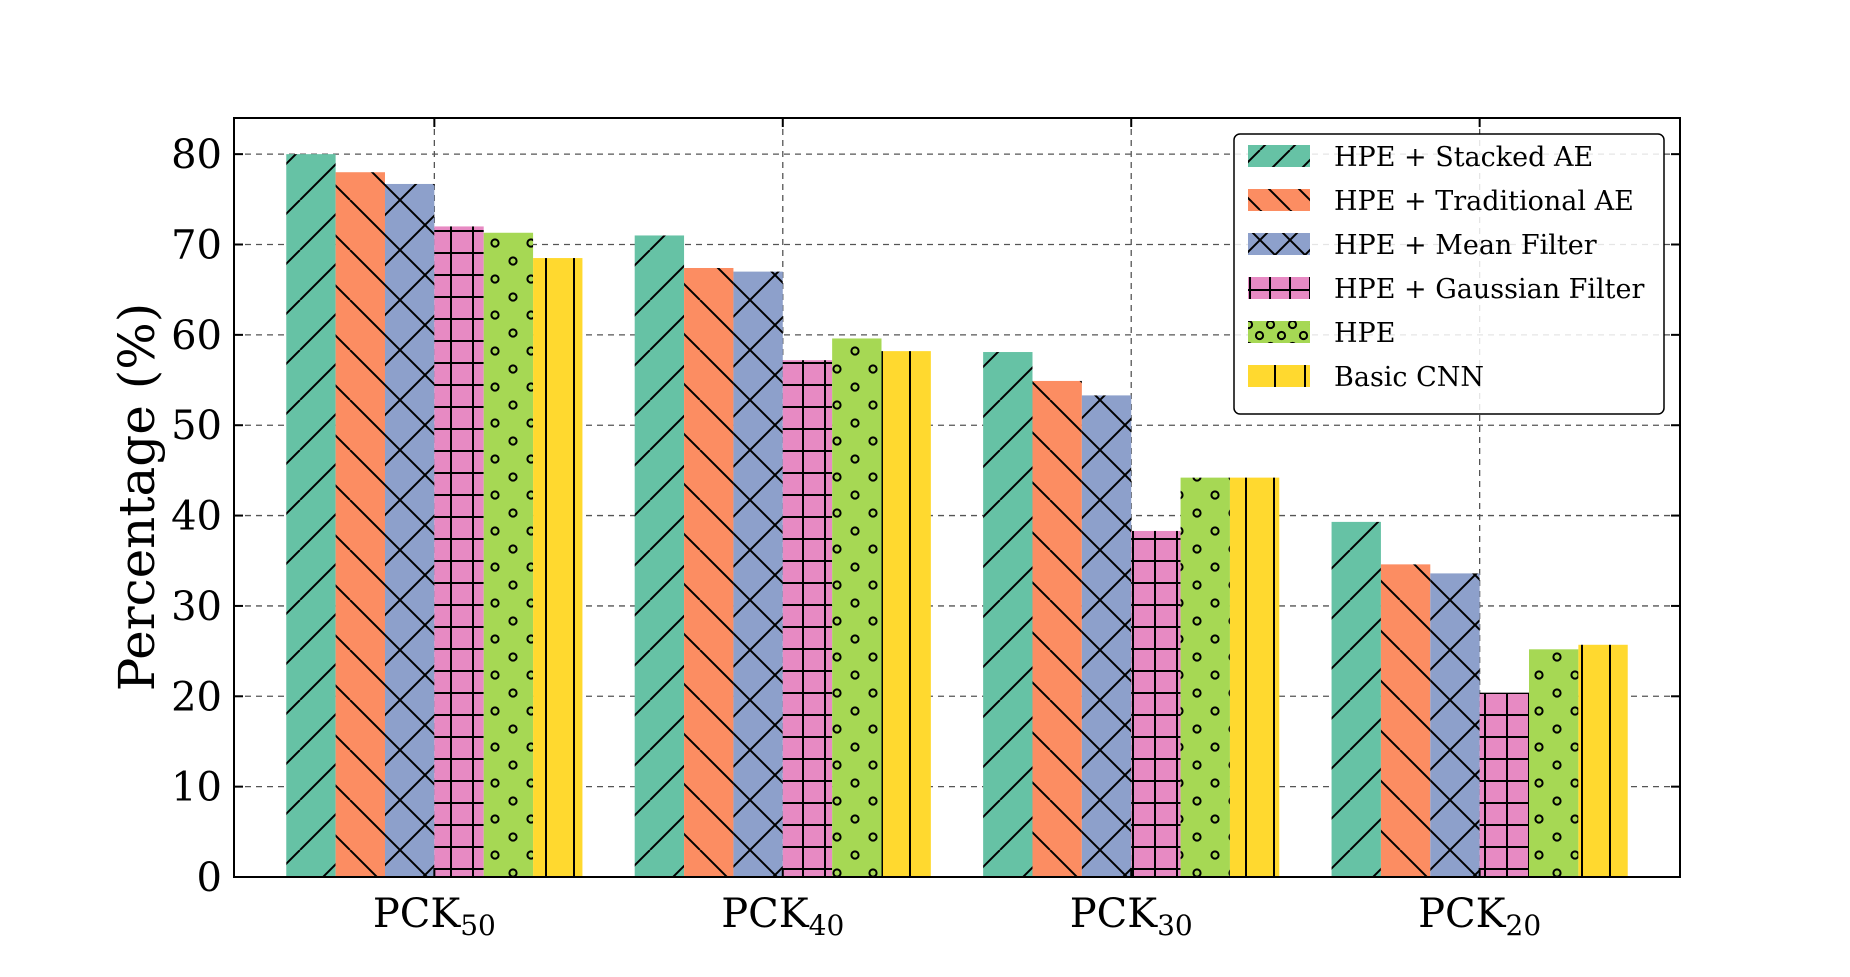 The height and width of the screenshot is (977, 1850). Describe the element at coordinates (478, 925) in the screenshot. I see `x-tick-label-subscript: 50` at that location.